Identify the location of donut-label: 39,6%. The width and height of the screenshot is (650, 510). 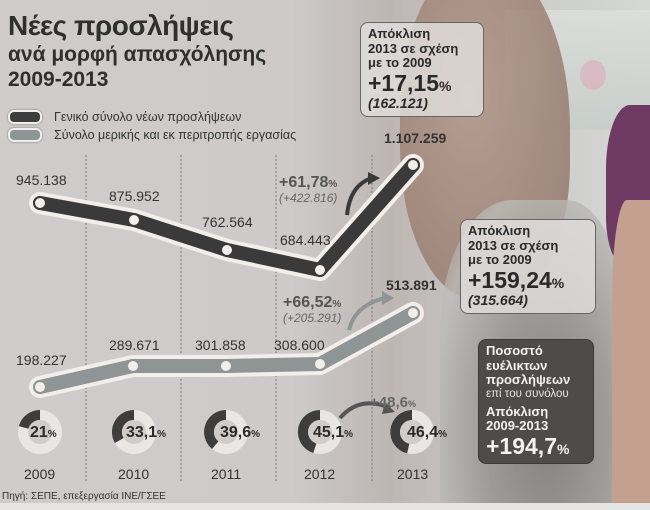
(240, 432).